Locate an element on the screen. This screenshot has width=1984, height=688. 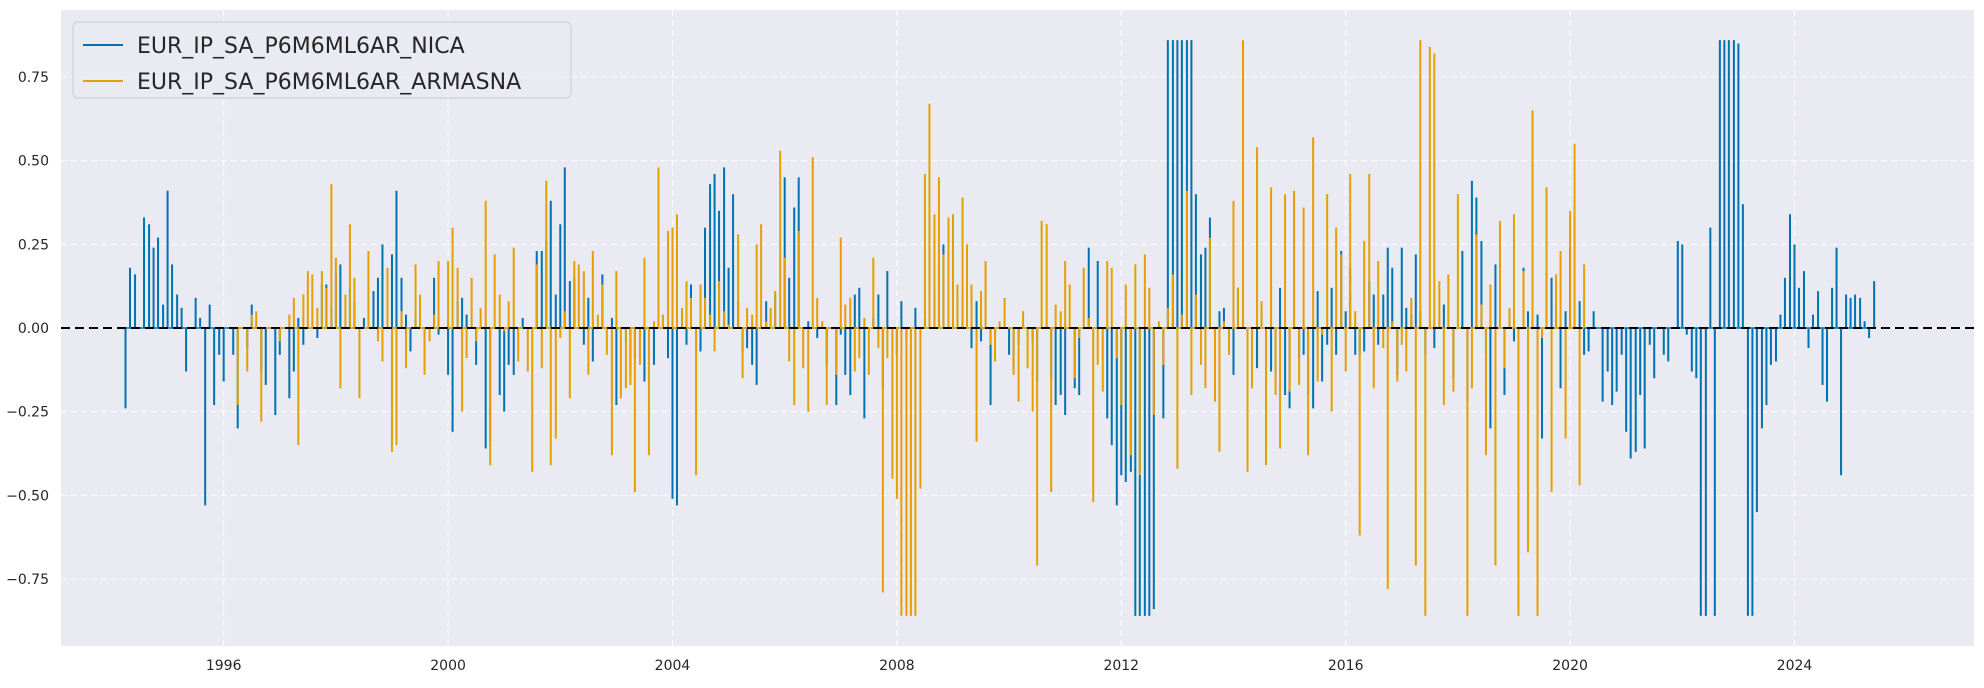
x-tick-label: 2012 is located at coordinates (1121, 666).